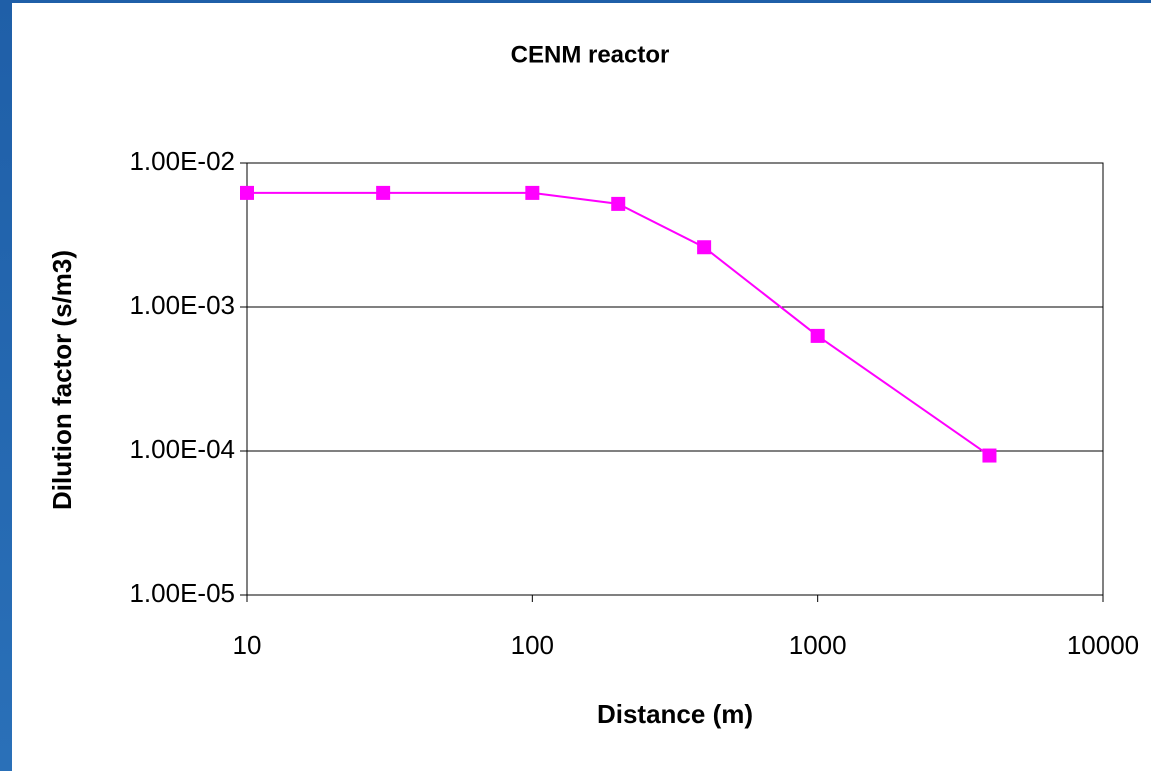  I want to click on chart-title: CENM reactor, so click(590, 54).